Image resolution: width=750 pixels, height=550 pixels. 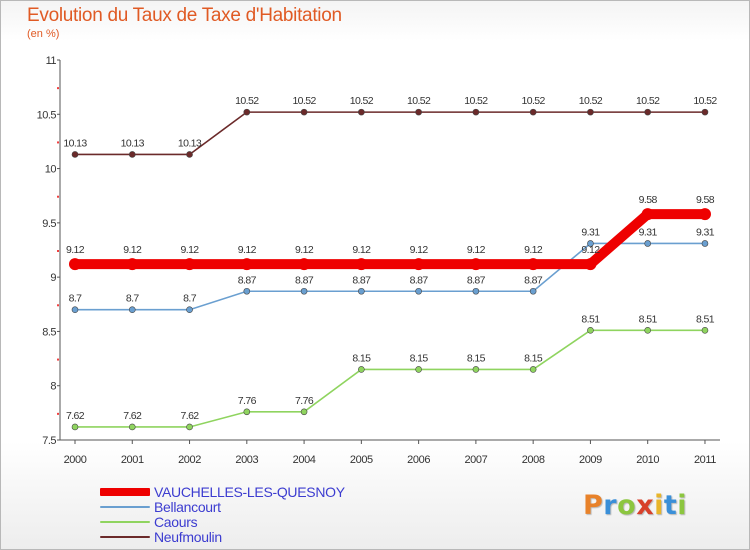 I want to click on logo-letter: o, so click(x=627, y=505).